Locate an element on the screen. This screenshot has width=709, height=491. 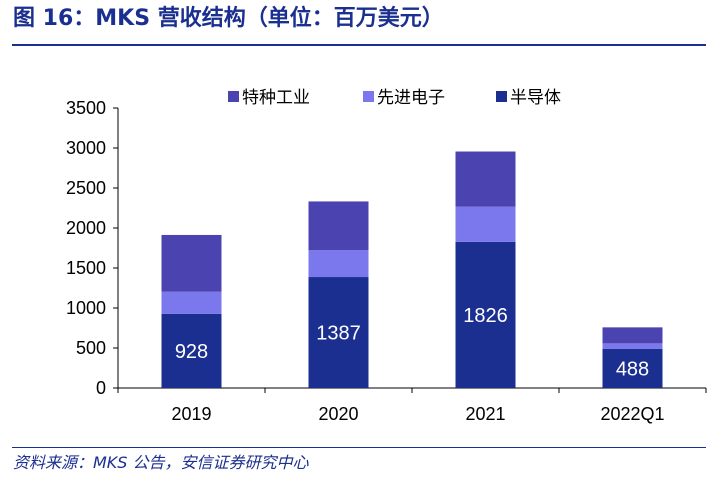
y-tick-label: 3500 is located at coordinates (86, 108).